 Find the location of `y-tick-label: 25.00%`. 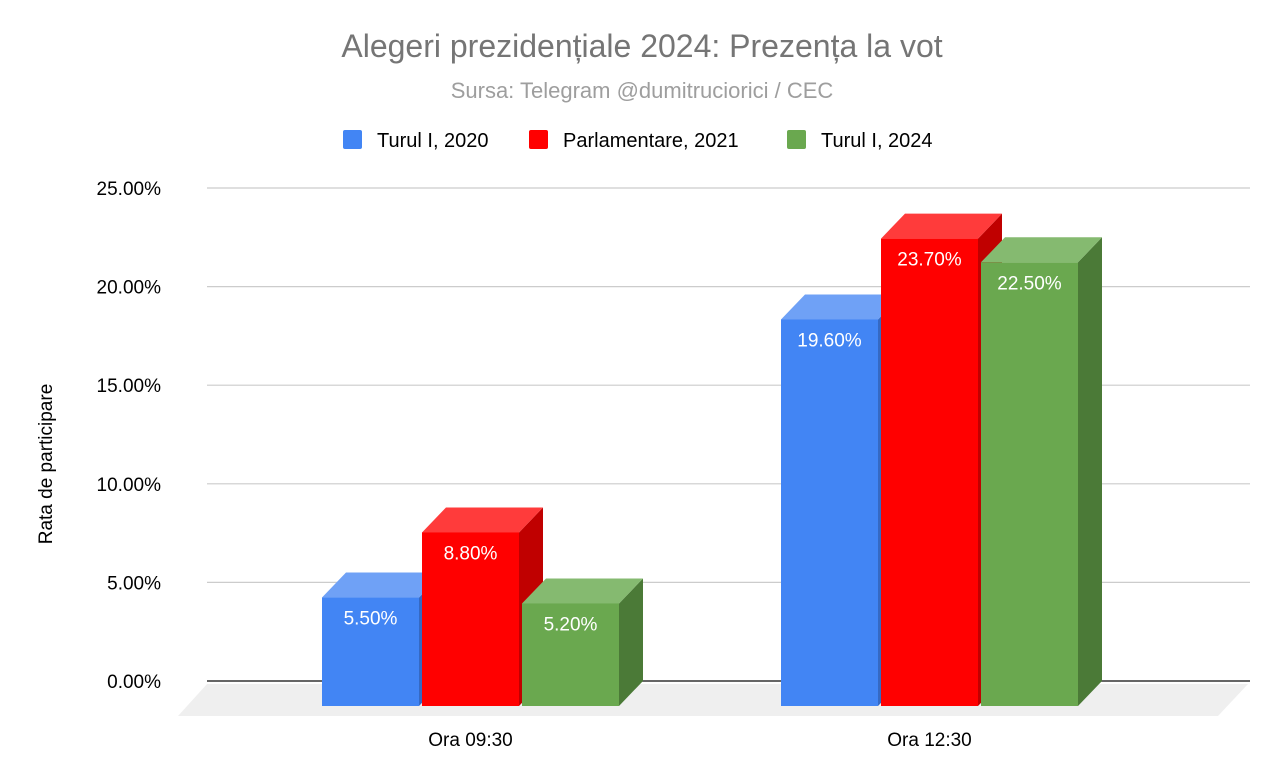

y-tick-label: 25.00% is located at coordinates (129, 189).